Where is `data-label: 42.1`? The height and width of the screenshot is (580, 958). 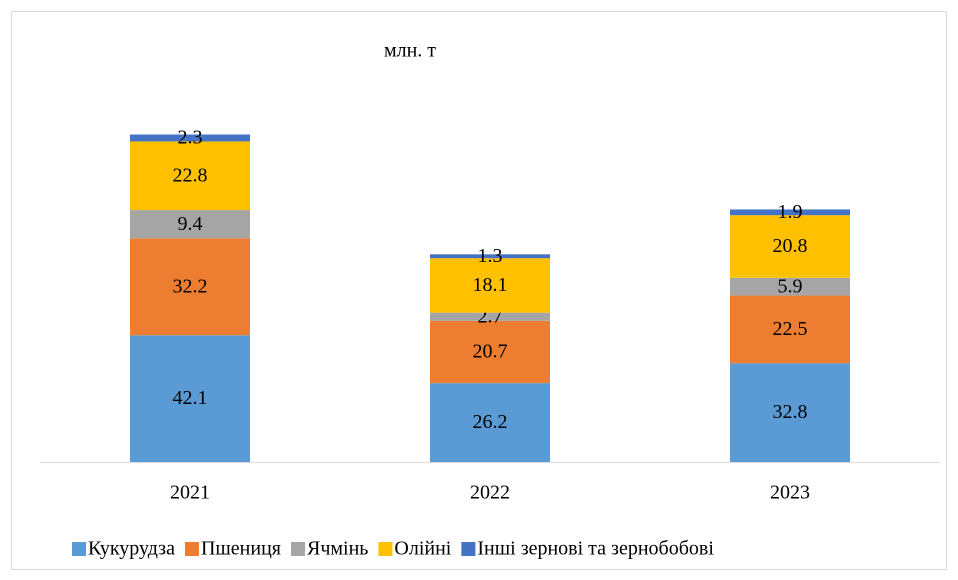 data-label: 42.1 is located at coordinates (190, 398).